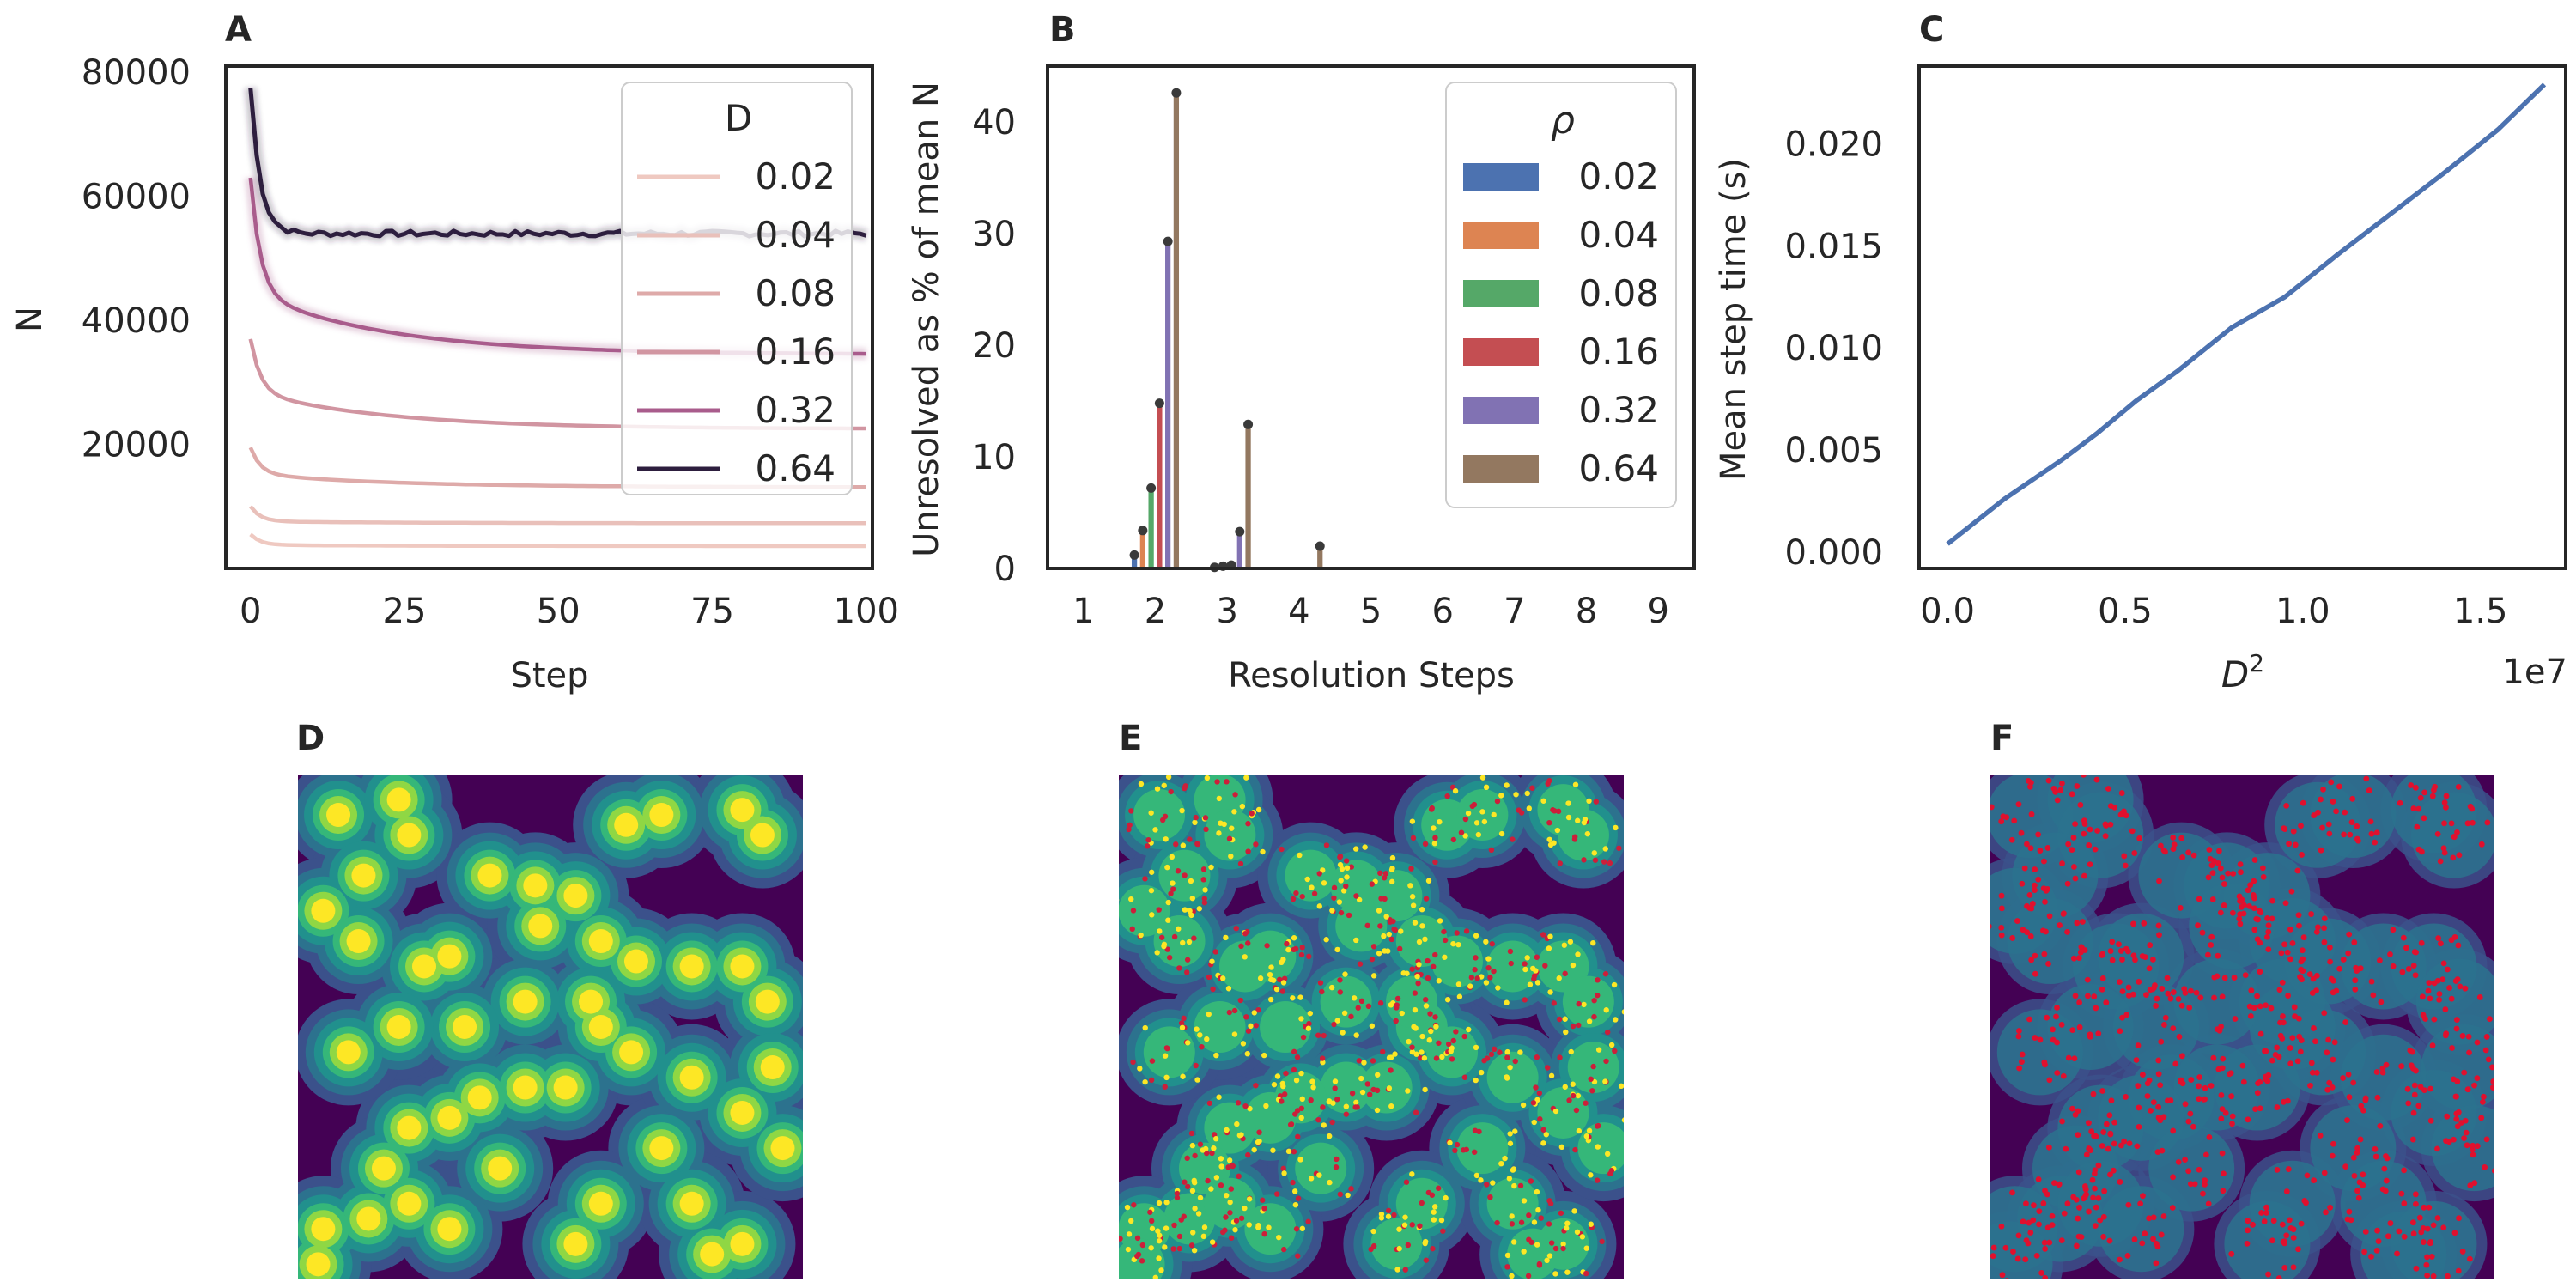 This screenshot has height=1288, width=2576. I want to click on y-tick-label: 0.005, so click(1834, 451).